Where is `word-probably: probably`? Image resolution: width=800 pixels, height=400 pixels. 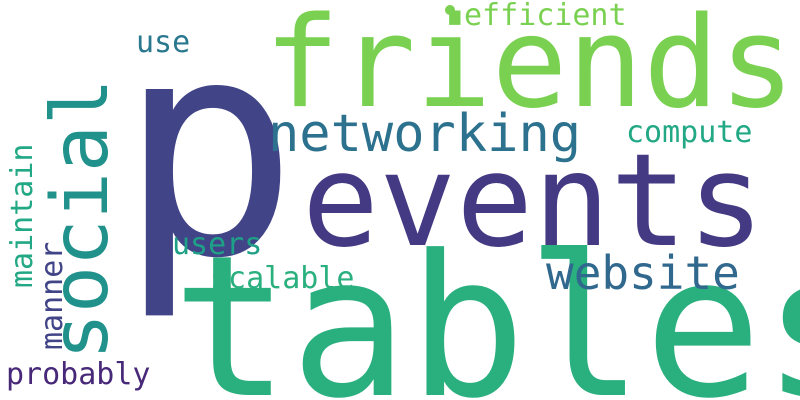
word-probably: probably is located at coordinates (78, 374).